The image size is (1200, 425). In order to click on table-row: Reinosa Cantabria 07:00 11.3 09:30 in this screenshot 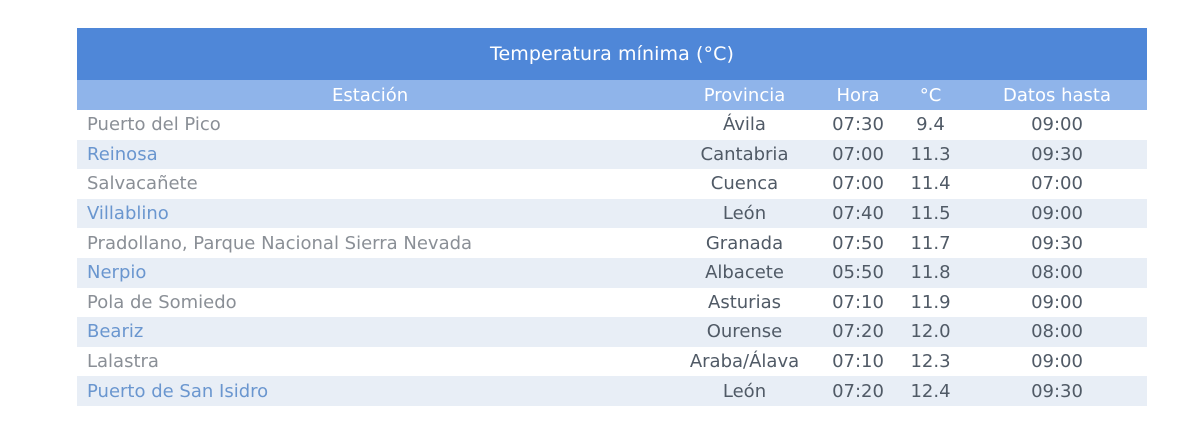, I will do `click(612, 154)`.